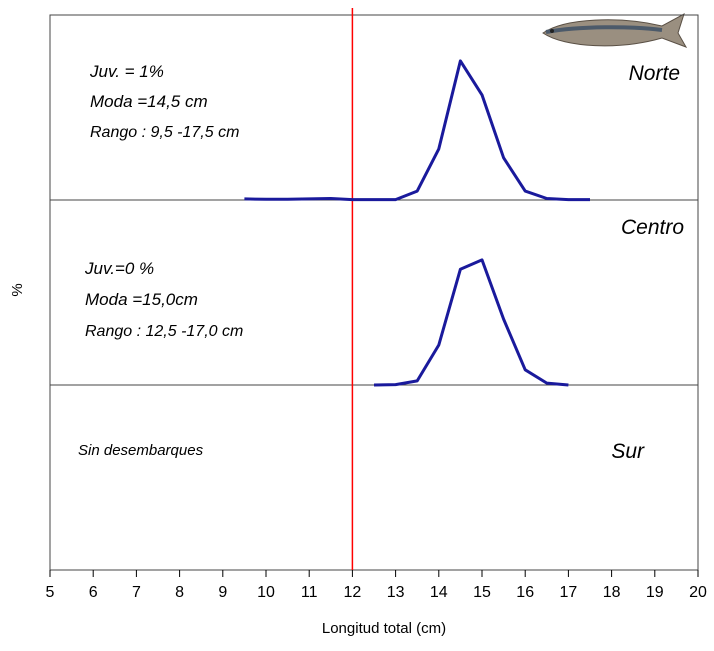  I want to click on panel-name: Centro, so click(652, 227).